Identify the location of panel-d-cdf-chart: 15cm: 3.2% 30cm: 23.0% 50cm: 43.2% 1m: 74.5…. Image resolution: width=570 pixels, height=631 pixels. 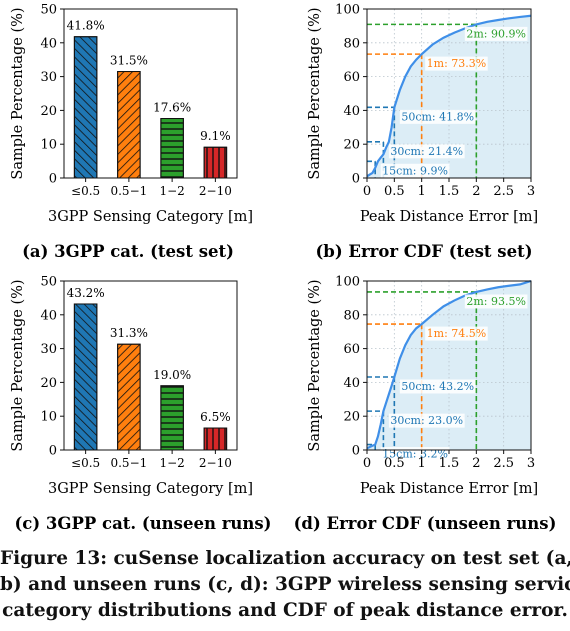
(422, 386).